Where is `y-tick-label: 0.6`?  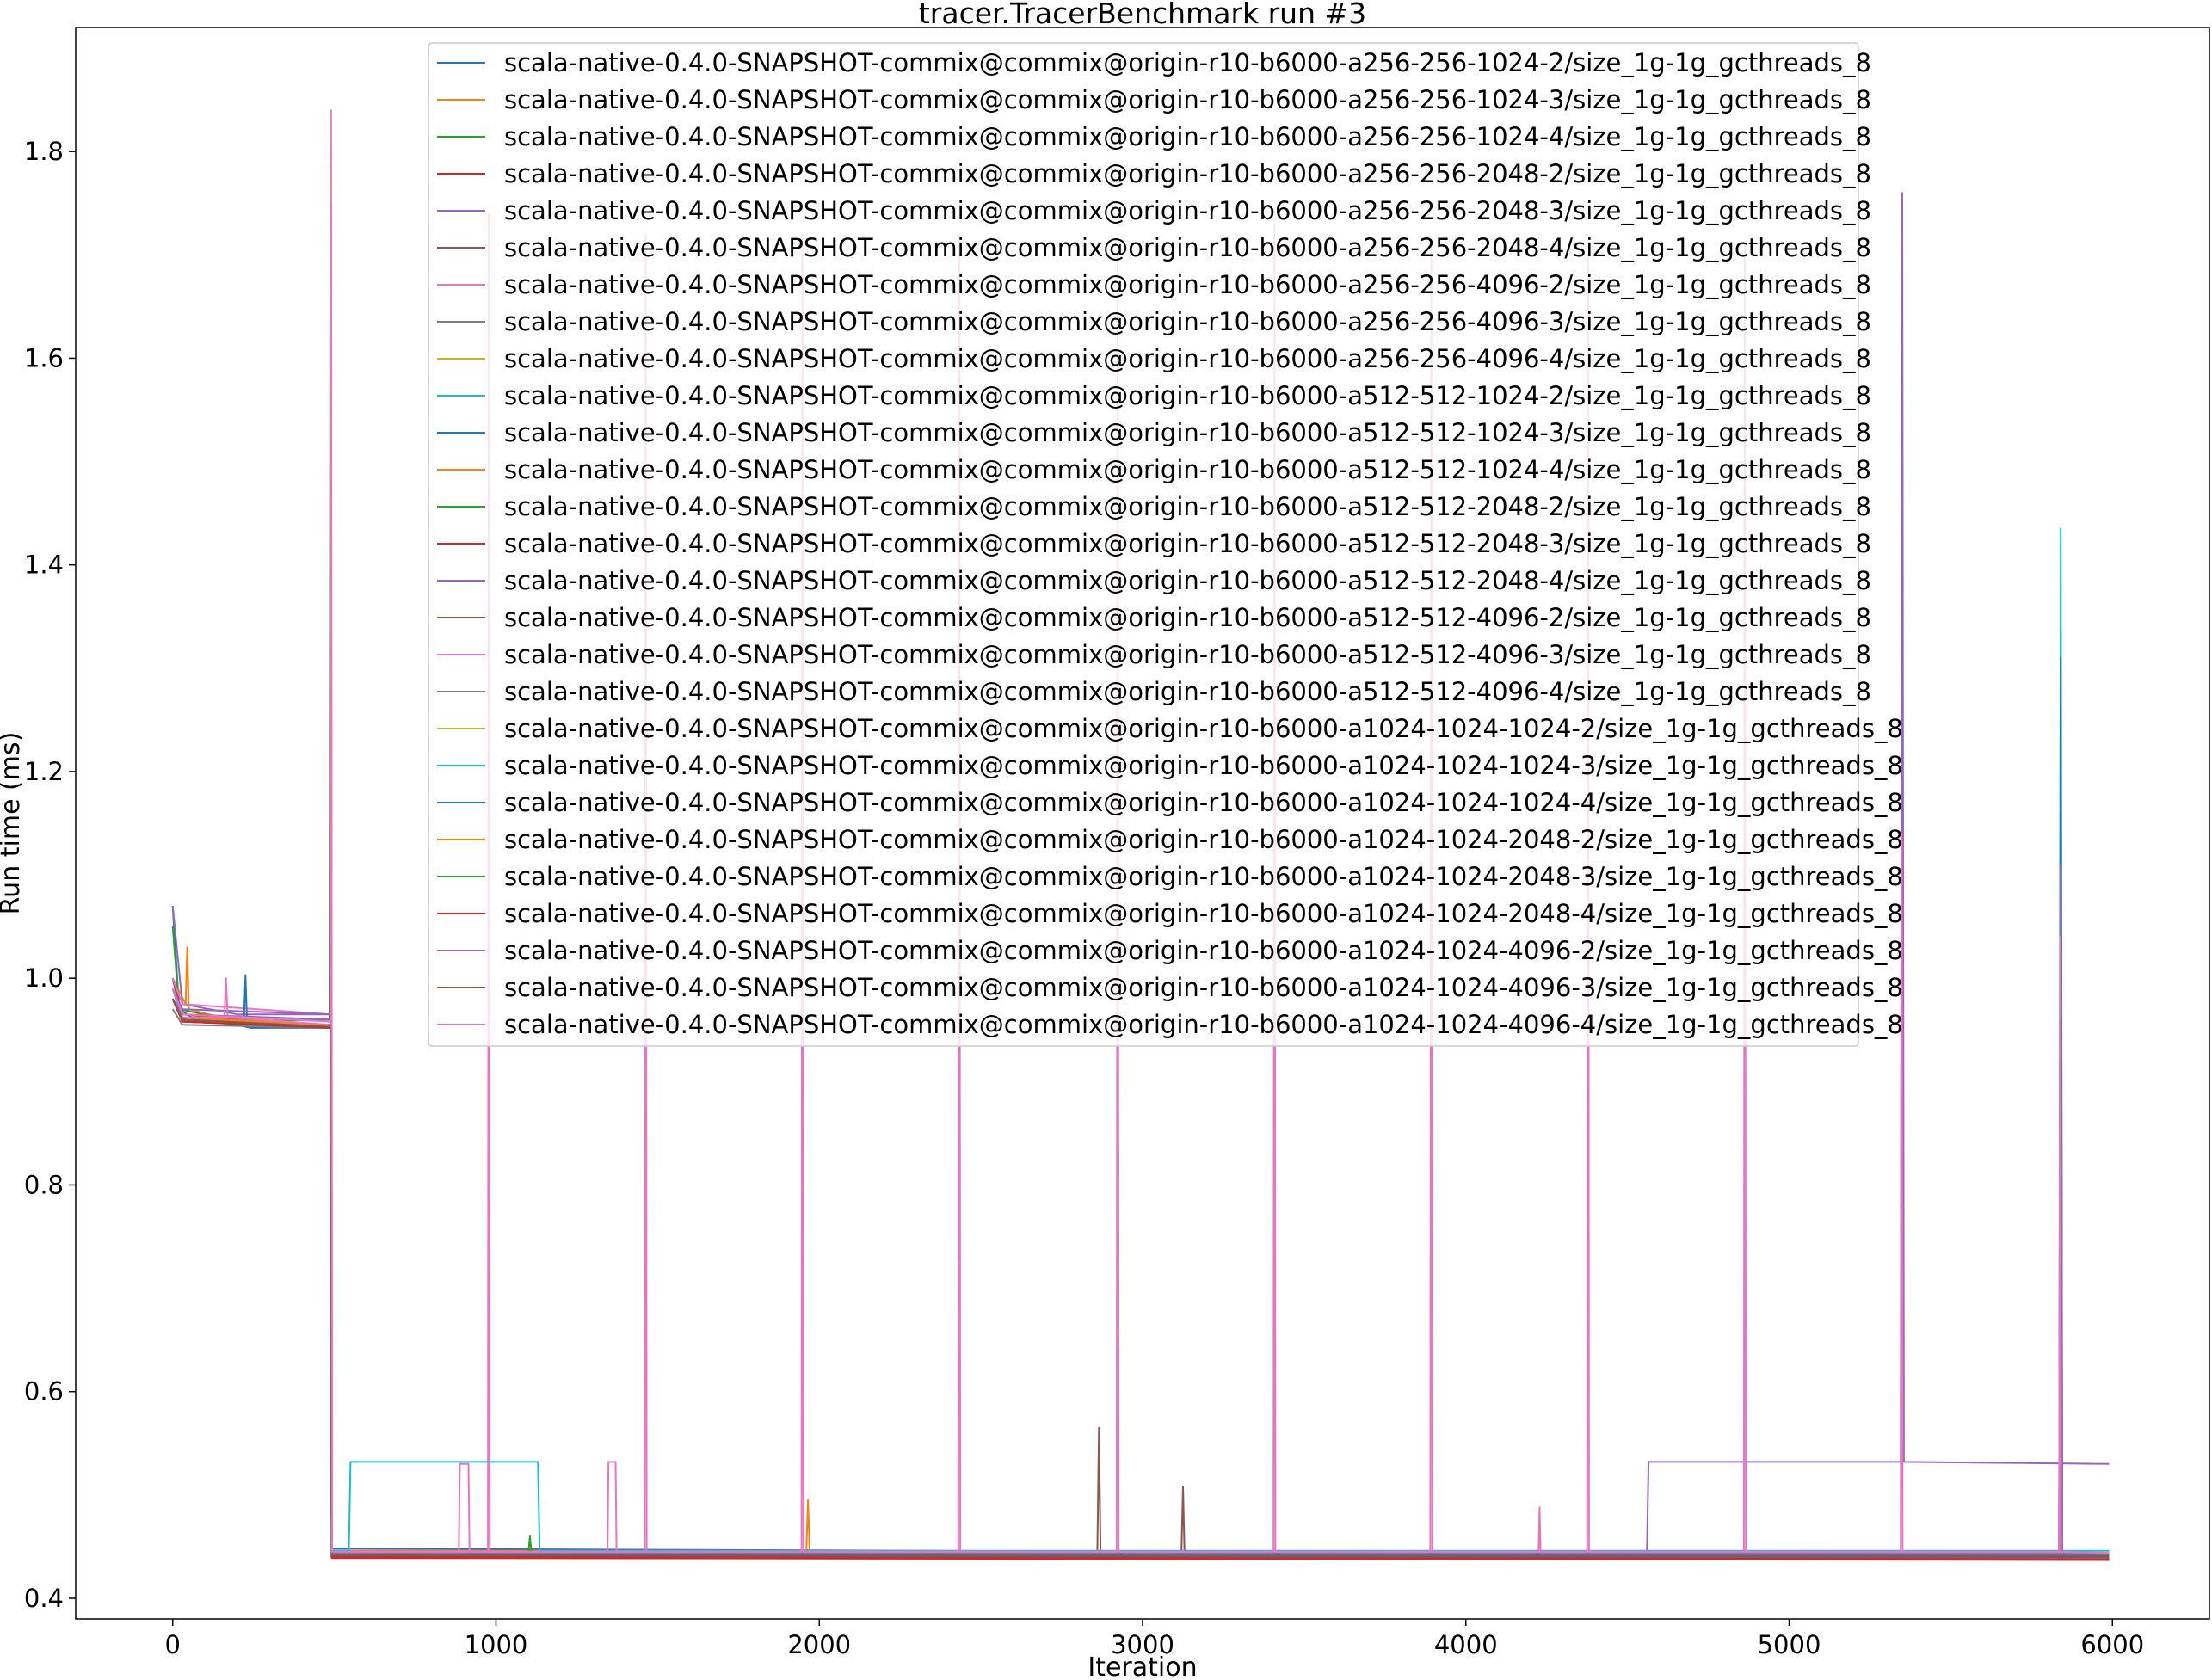 y-tick-label: 0.6 is located at coordinates (44, 1391).